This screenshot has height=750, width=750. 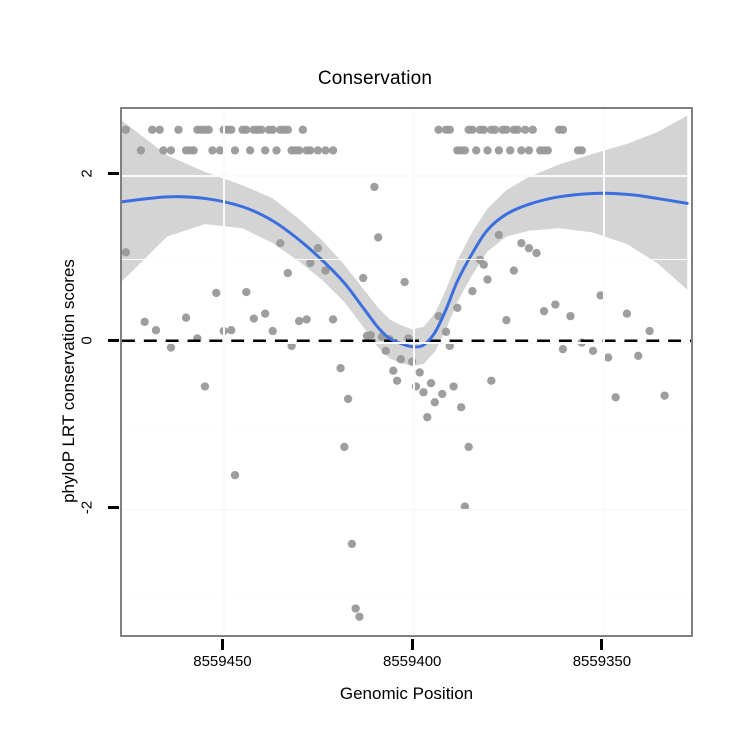 What do you see at coordinates (375, 78) in the screenshot?
I see `page-title: Conservation` at bounding box center [375, 78].